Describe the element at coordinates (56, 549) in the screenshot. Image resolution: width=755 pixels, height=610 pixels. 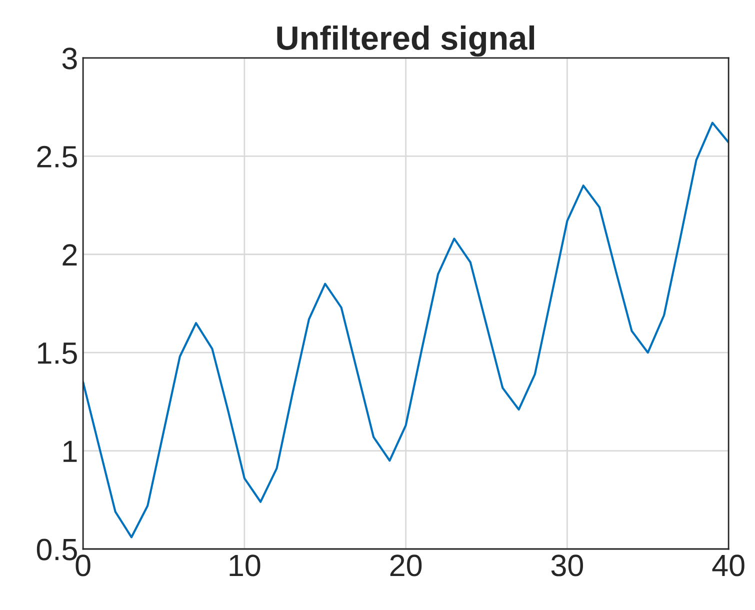
I see `y-tick-label: 0.5` at that location.